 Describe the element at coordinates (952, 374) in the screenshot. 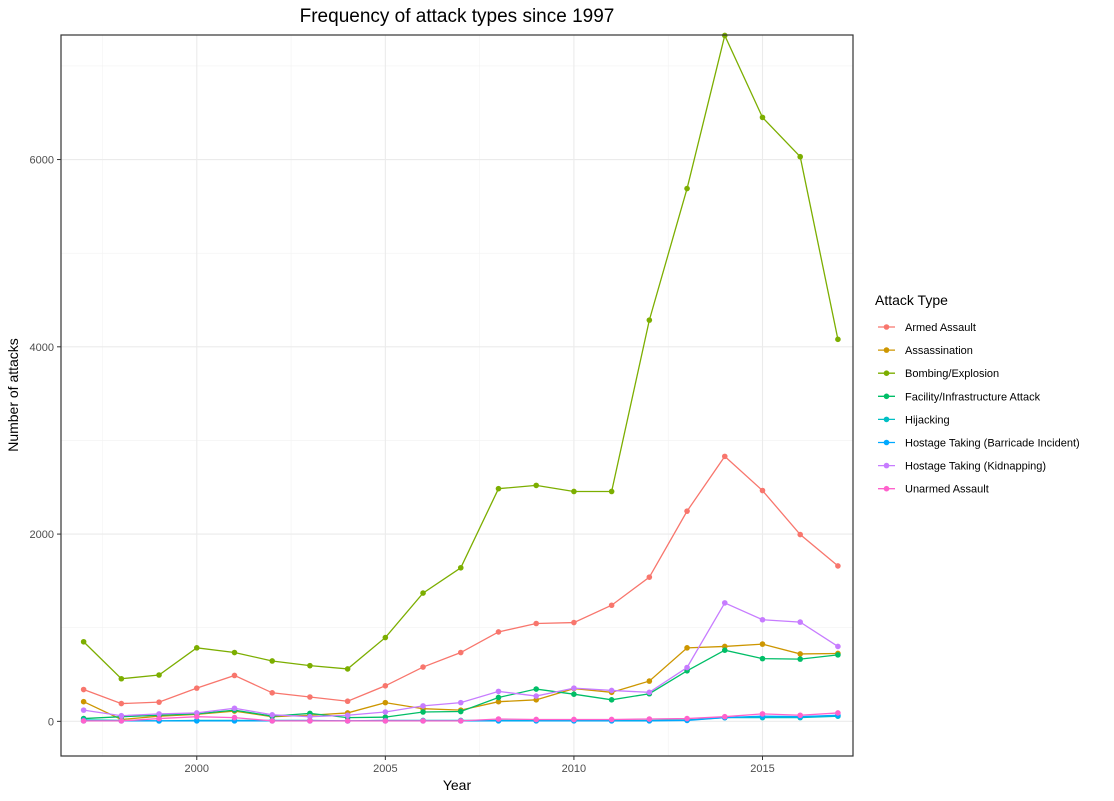

I see `legend-label: Bombing/Explosion` at that location.